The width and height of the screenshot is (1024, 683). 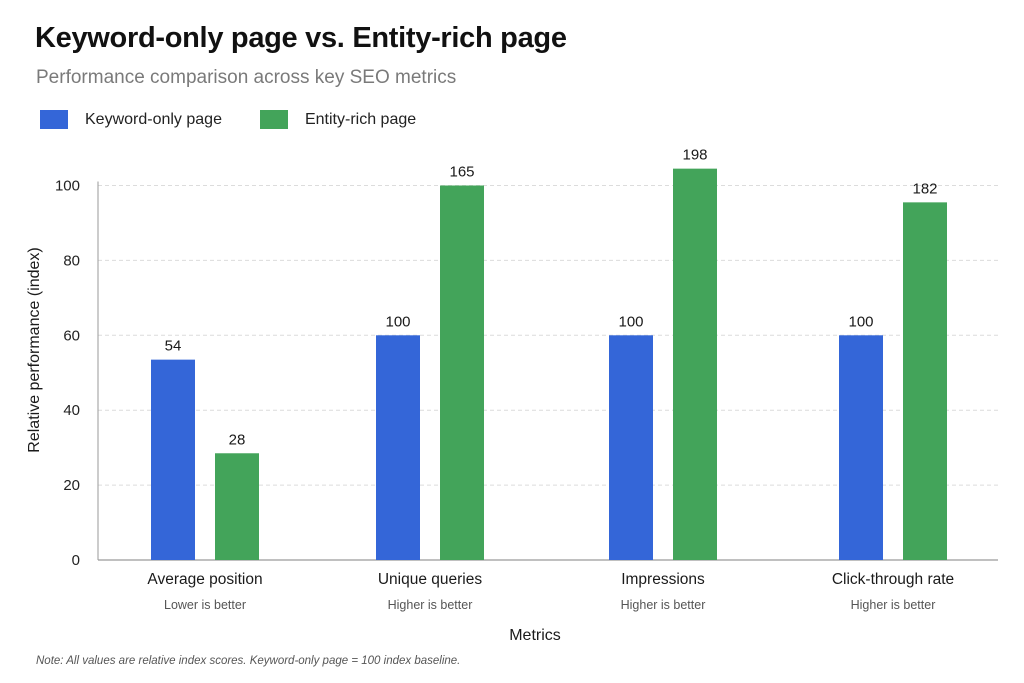 What do you see at coordinates (71, 260) in the screenshot?
I see `y-tick-label: 80` at bounding box center [71, 260].